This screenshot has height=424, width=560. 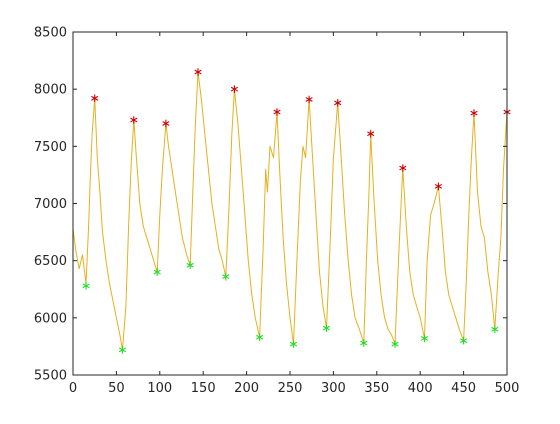 I want to click on x-tick-label: 50, so click(x=116, y=388).